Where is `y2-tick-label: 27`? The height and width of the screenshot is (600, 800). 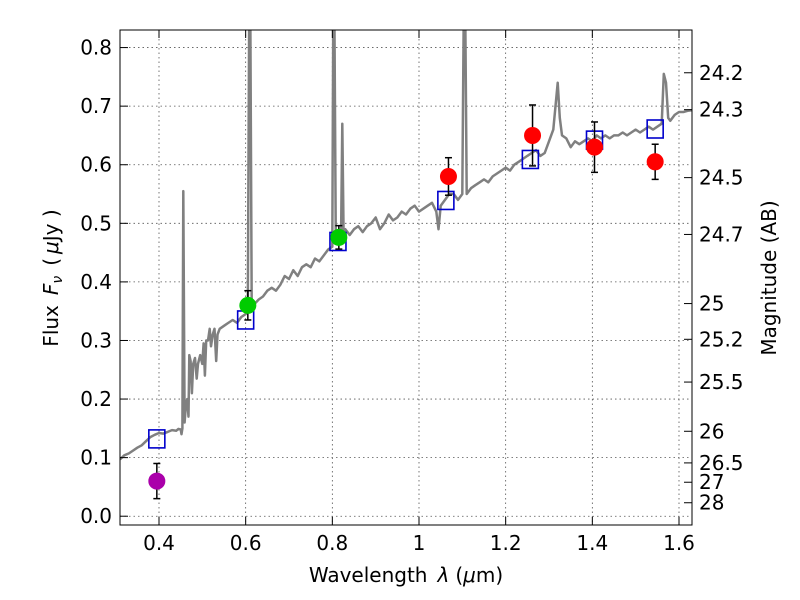 y2-tick-label: 27 is located at coordinates (711, 482).